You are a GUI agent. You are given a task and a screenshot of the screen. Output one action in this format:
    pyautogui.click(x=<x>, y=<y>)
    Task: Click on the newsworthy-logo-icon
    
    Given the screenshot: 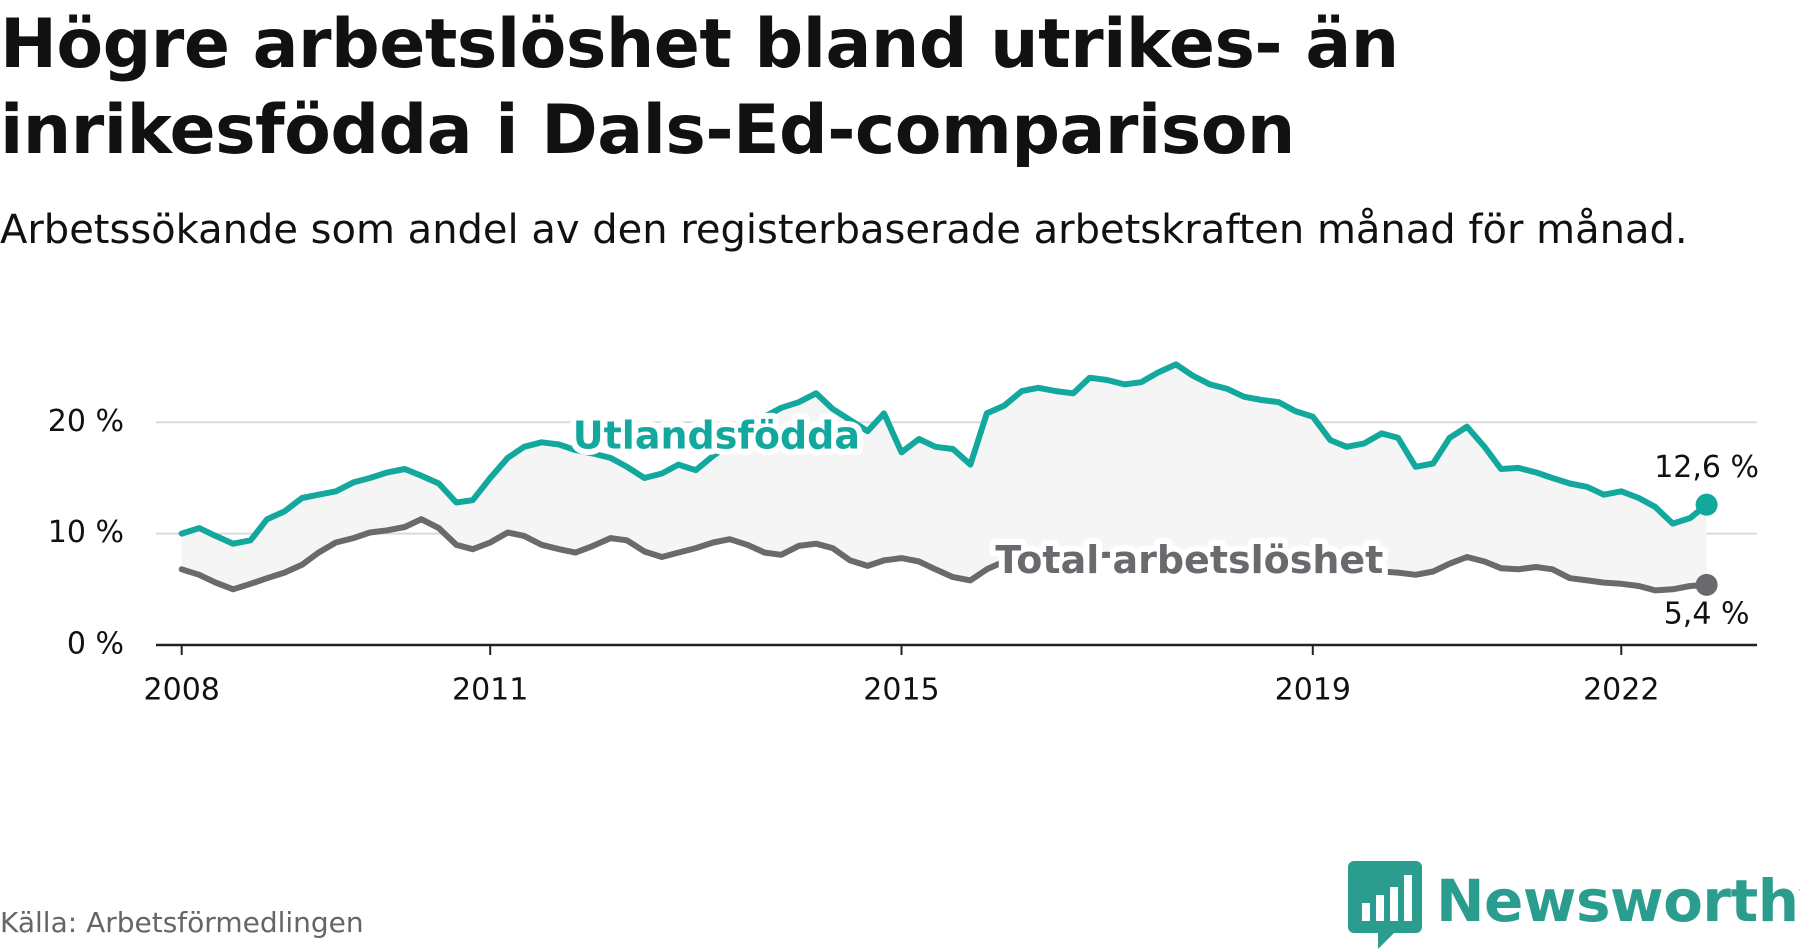 What is the action you would take?
    pyautogui.click(x=1385, y=905)
    